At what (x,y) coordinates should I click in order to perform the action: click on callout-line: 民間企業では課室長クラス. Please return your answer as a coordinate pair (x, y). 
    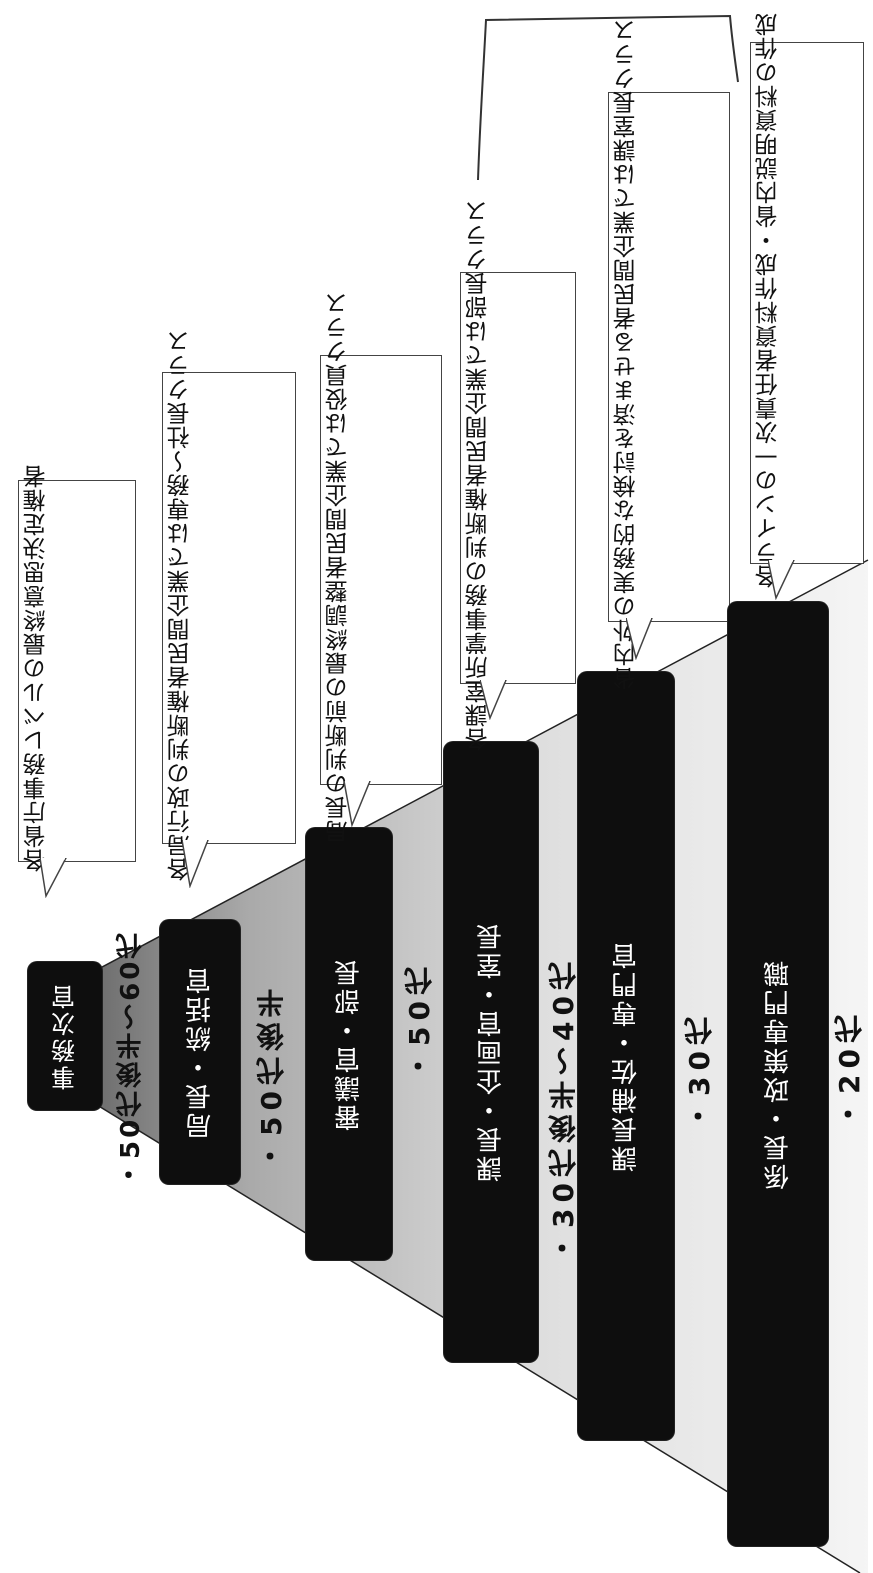
    Looking at the image, I should click on (627, 162).